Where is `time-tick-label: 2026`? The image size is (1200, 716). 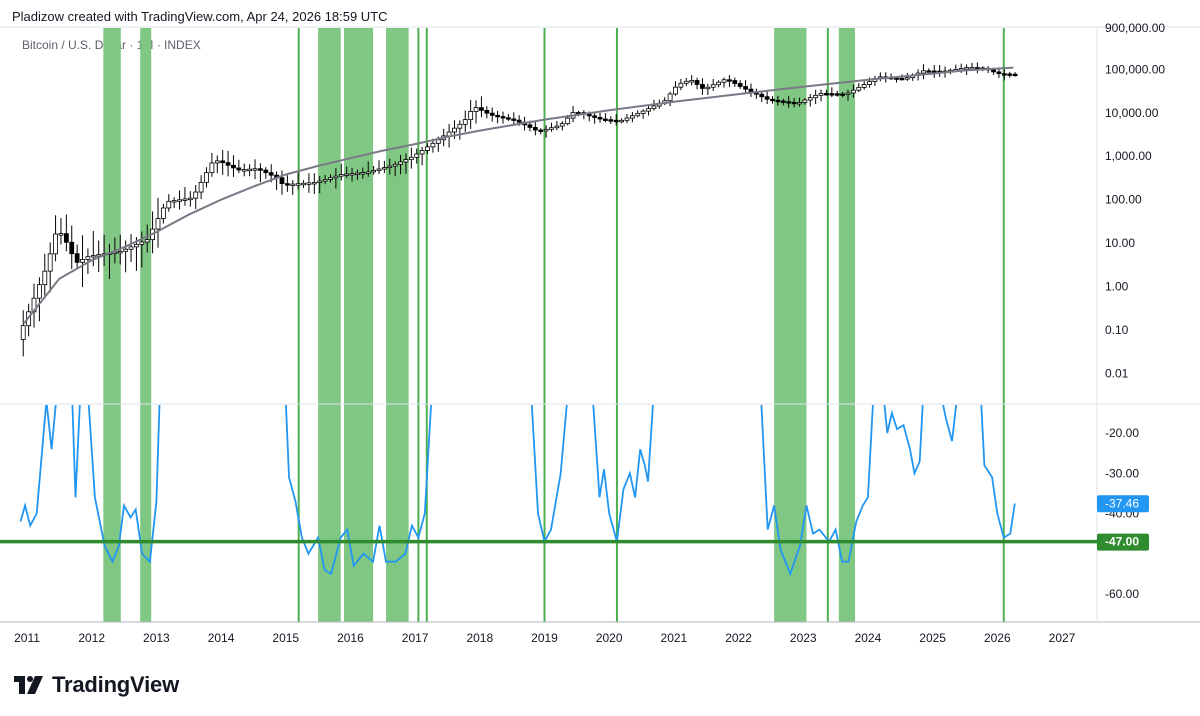
time-tick-label: 2026 is located at coordinates (997, 638).